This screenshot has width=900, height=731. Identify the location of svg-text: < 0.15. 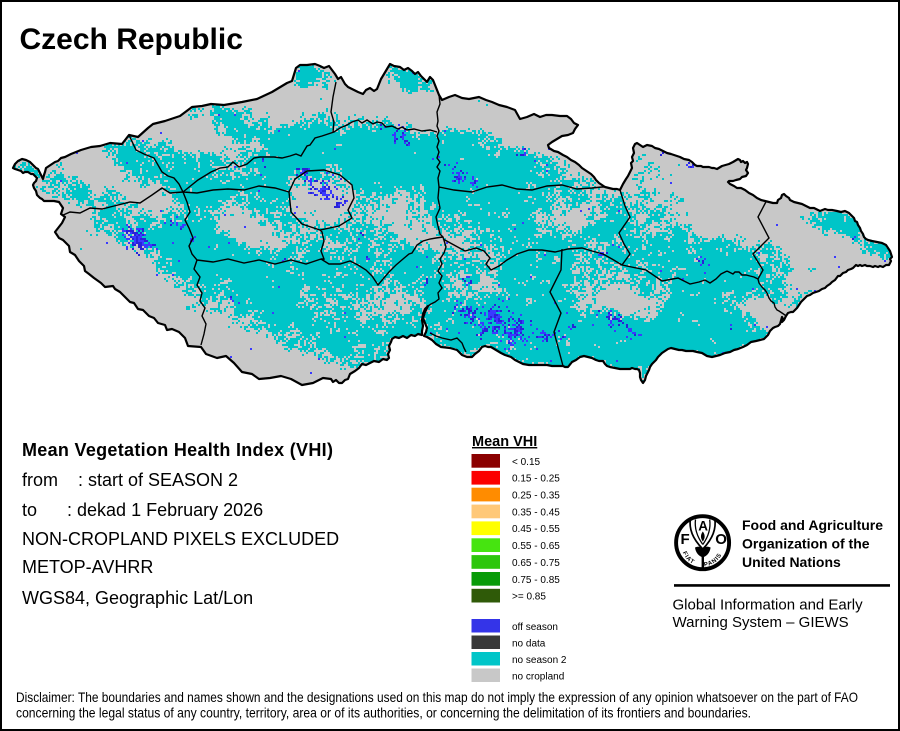
(526, 462).